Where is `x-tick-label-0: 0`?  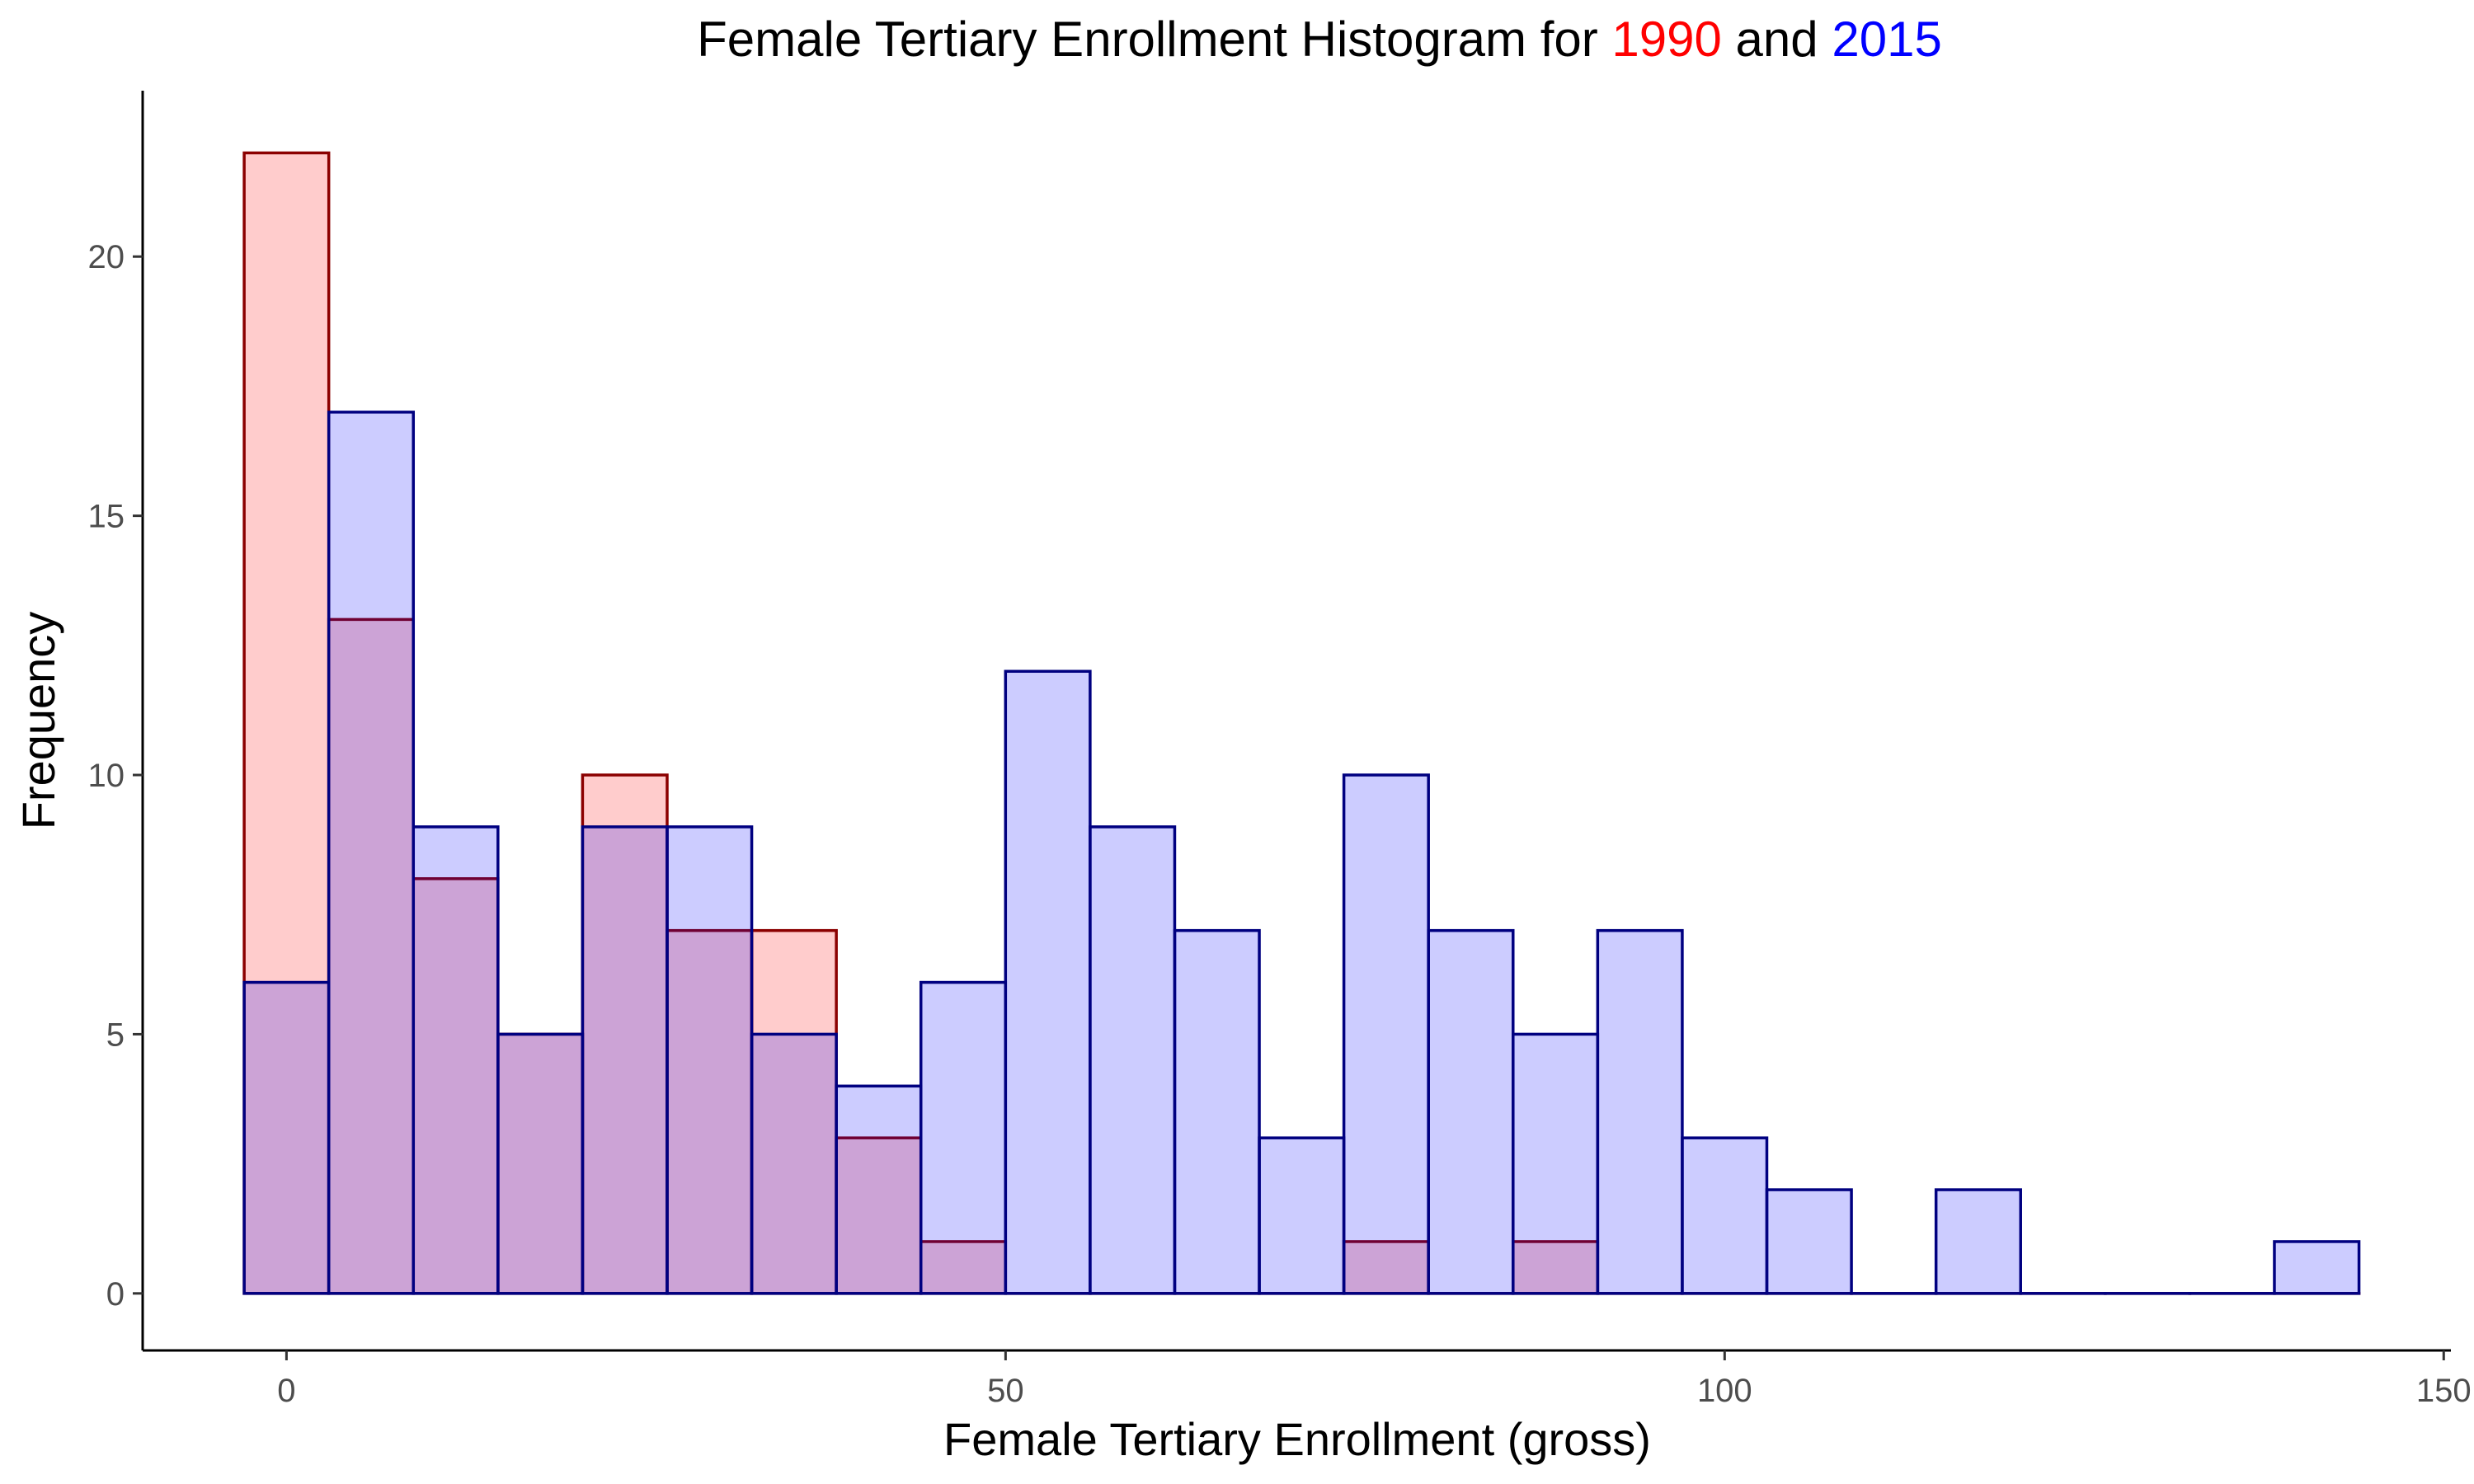
x-tick-label-0: 0 is located at coordinates (286, 1391).